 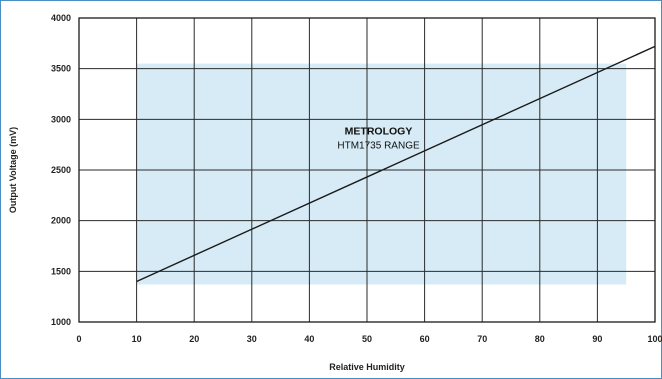 What do you see at coordinates (309, 339) in the screenshot?
I see `x-tick-label: 40` at bounding box center [309, 339].